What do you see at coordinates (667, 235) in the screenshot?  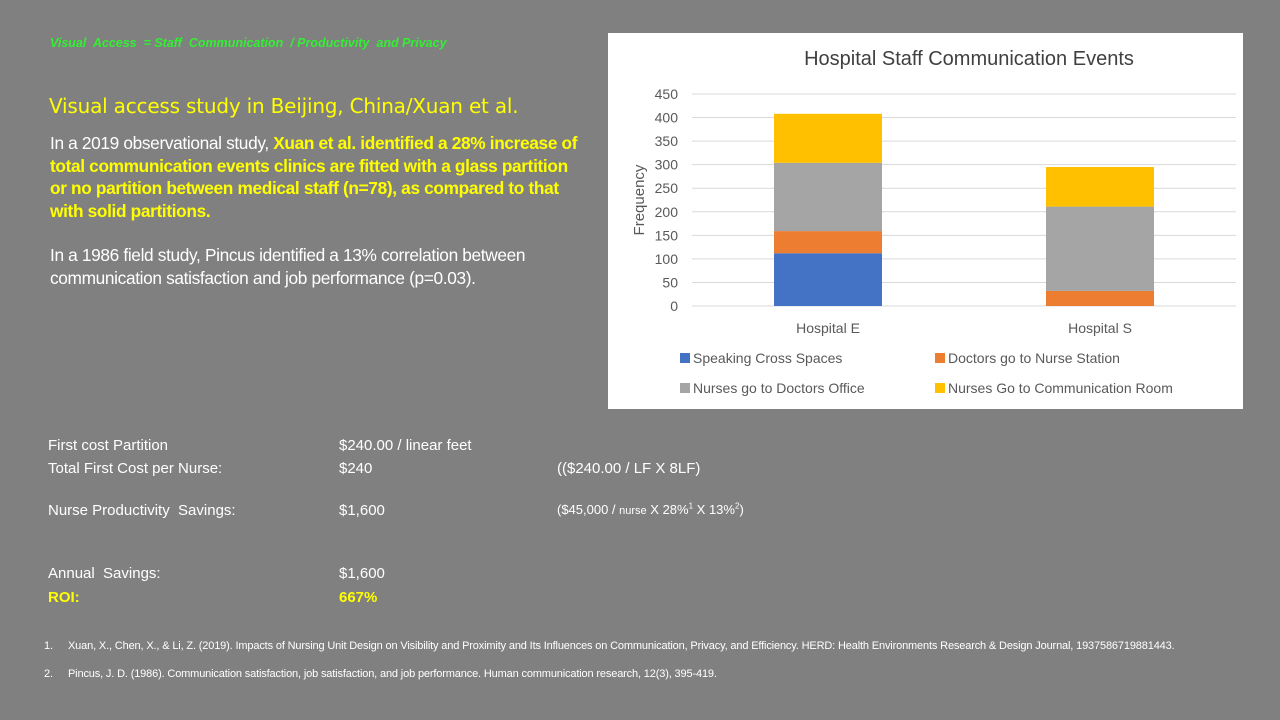 I see `y-tick-label: 150` at bounding box center [667, 235].